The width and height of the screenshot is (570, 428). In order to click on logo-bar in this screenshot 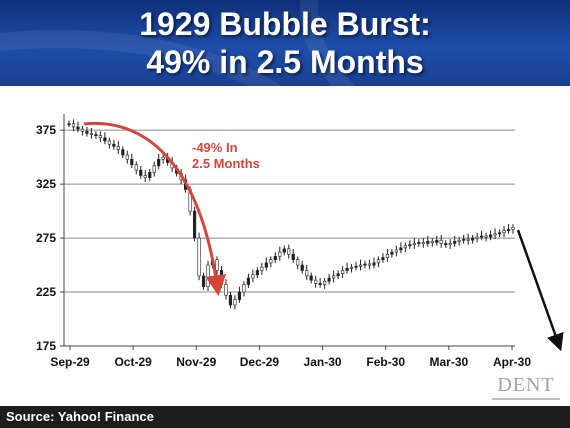, I will do `click(526, 399)`.